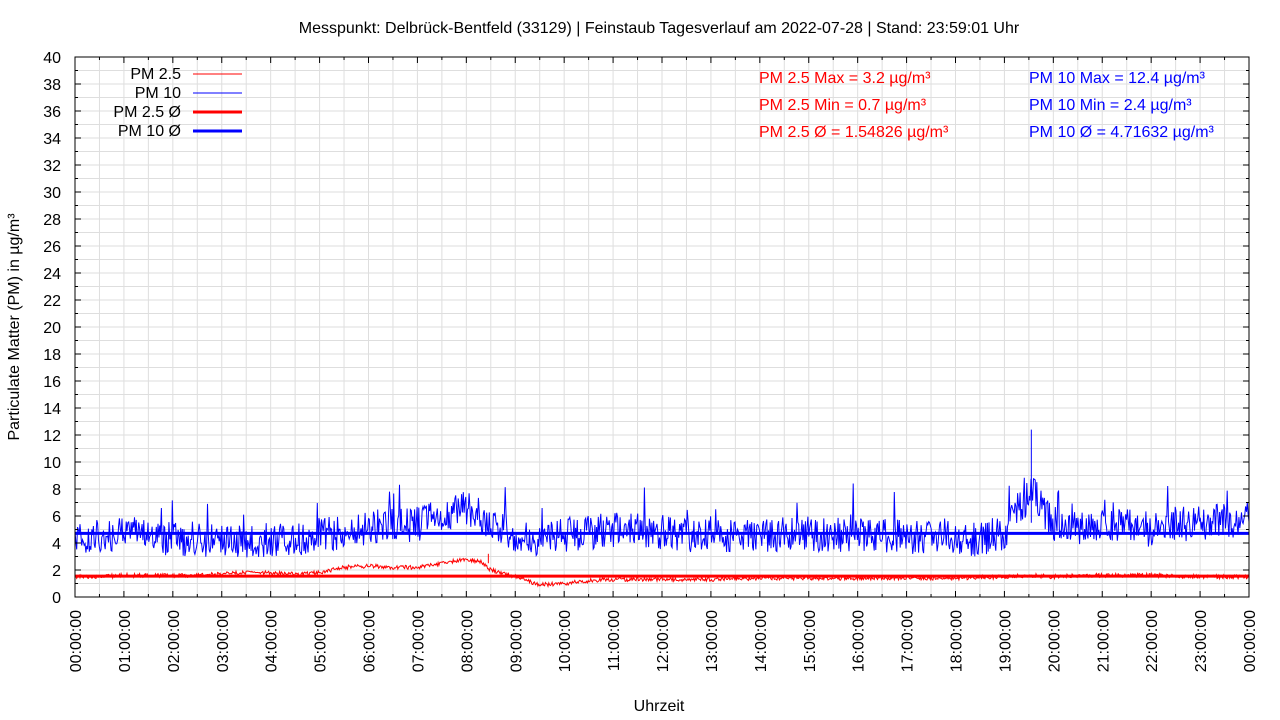 The image size is (1280, 720). Describe the element at coordinates (418, 641) in the screenshot. I see `x-tick-label: 07:00:00` at that location.